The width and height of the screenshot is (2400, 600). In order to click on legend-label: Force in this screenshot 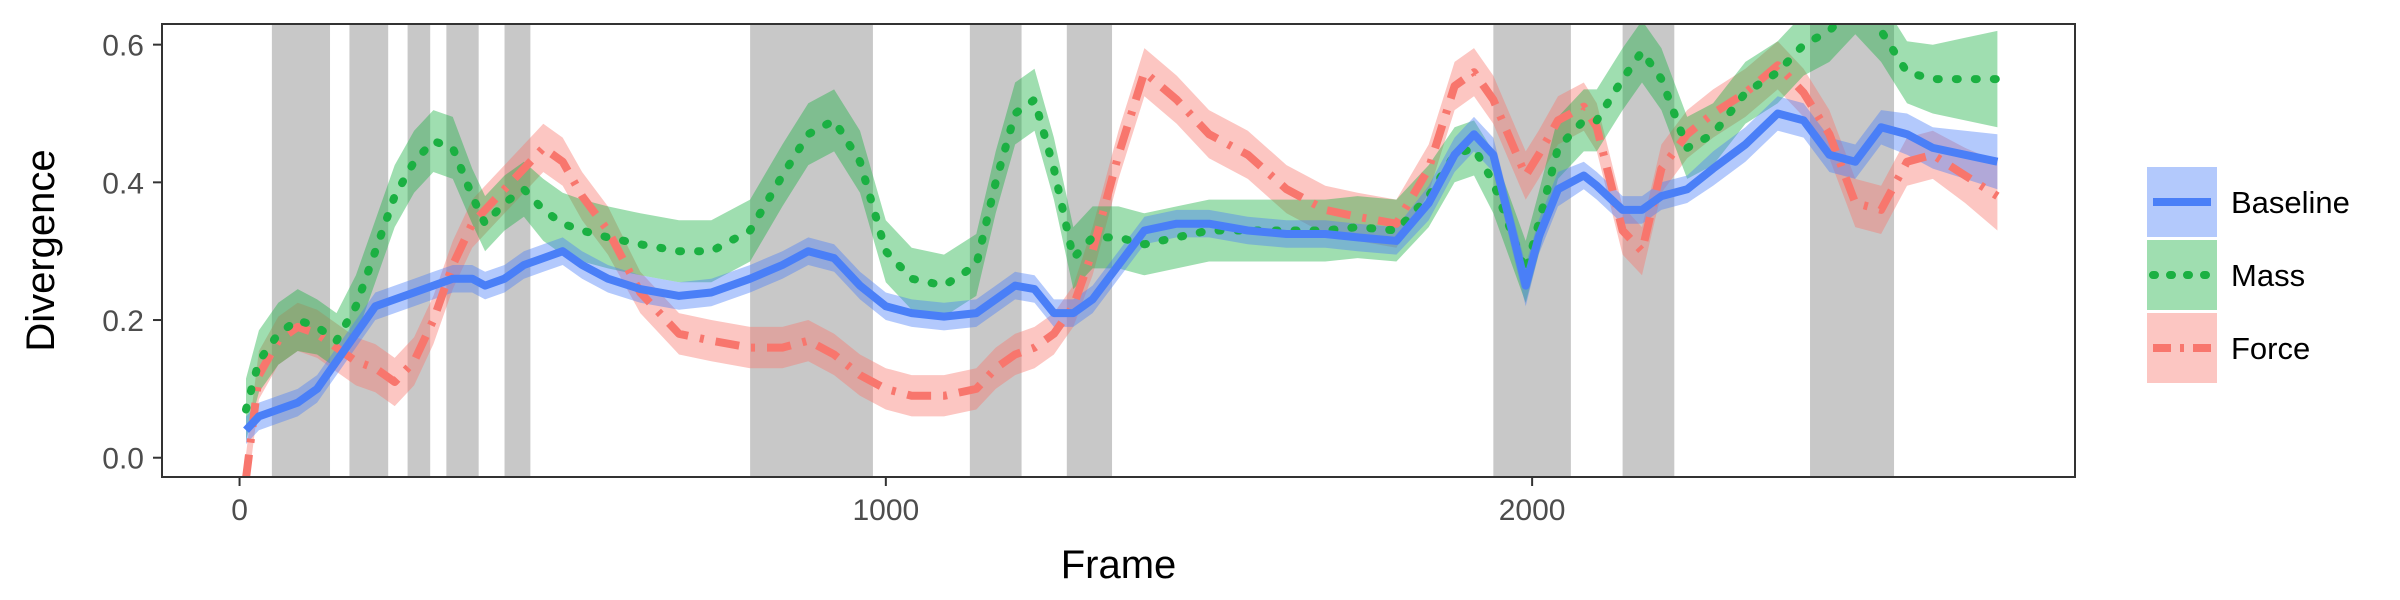, I will do `click(2270, 348)`.